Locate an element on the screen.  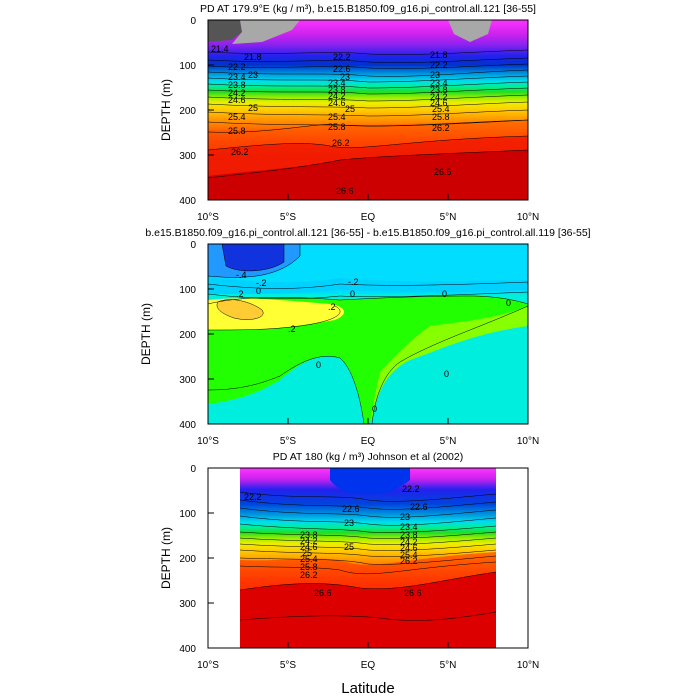
x-axis-label: Latitude is located at coordinates (367, 688).